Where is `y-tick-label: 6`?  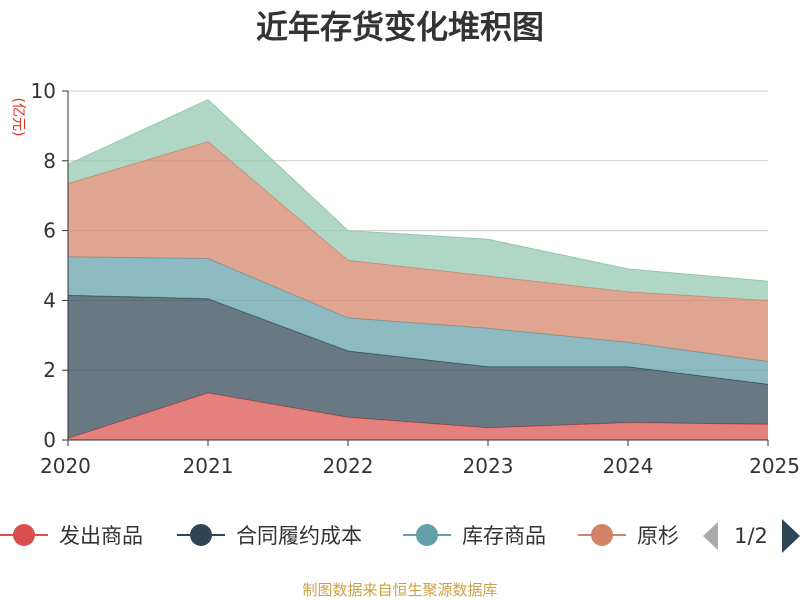 y-tick-label: 6 is located at coordinates (49, 231).